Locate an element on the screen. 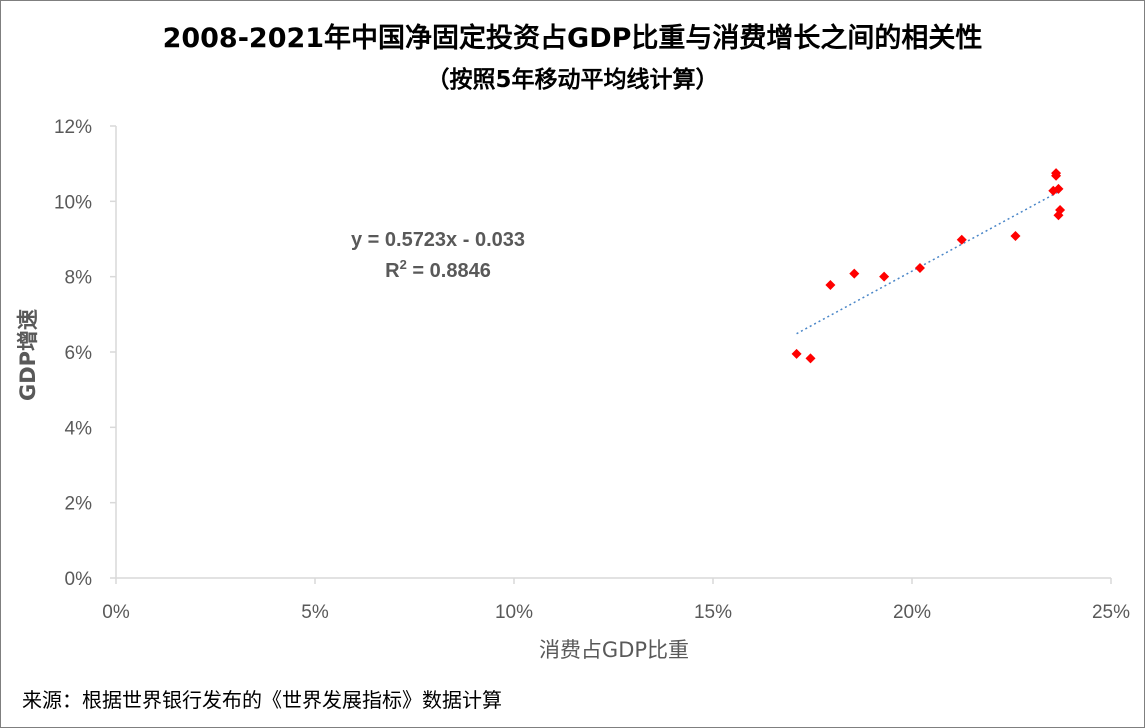 Image resolution: width=1145 pixels, height=728 pixels. x-axis-title: 消费占GDP比重 is located at coordinates (614, 650).